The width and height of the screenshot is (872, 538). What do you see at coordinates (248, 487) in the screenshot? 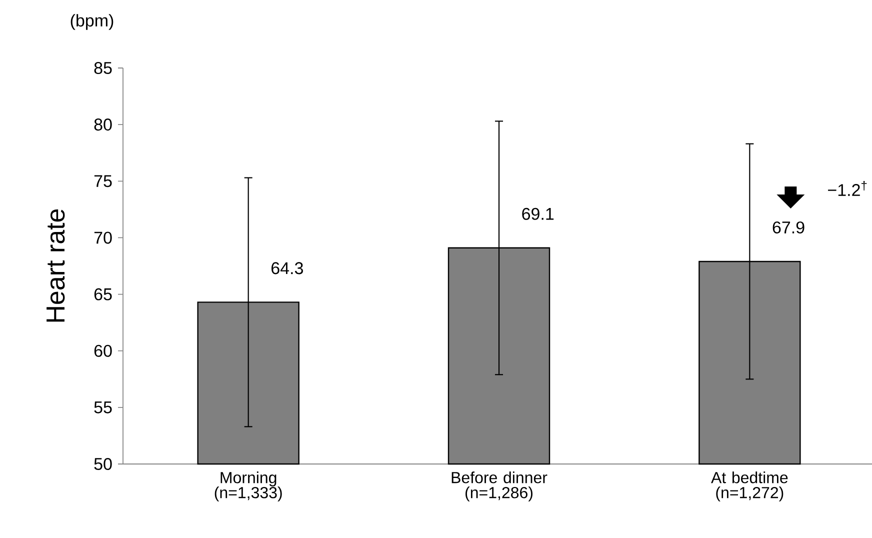
I see `x-tick-label: Morning (n=1,333)` at bounding box center [248, 487].